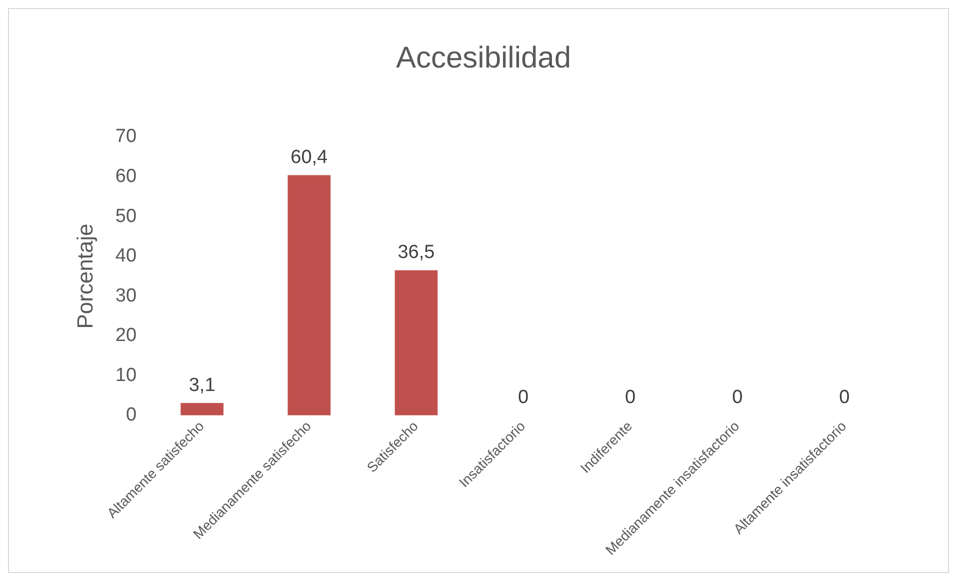  I want to click on data-label: 36,5, so click(416, 252).